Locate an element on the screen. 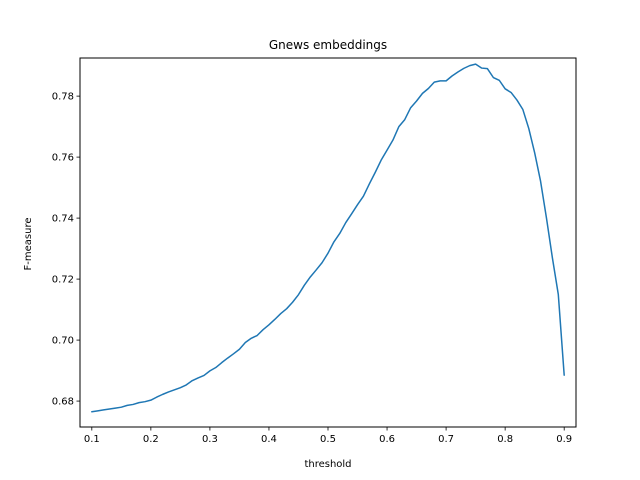 The width and height of the screenshot is (640, 480). y-axis-label: F-measure is located at coordinates (28, 244).